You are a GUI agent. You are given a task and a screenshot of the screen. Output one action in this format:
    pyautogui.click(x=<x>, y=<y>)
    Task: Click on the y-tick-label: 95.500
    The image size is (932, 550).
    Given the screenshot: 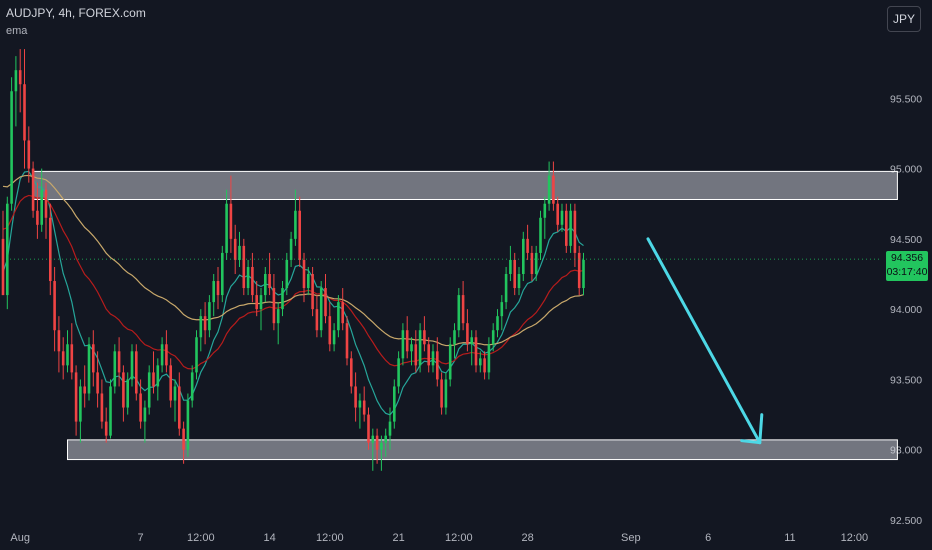 What is the action you would take?
    pyautogui.click(x=906, y=99)
    